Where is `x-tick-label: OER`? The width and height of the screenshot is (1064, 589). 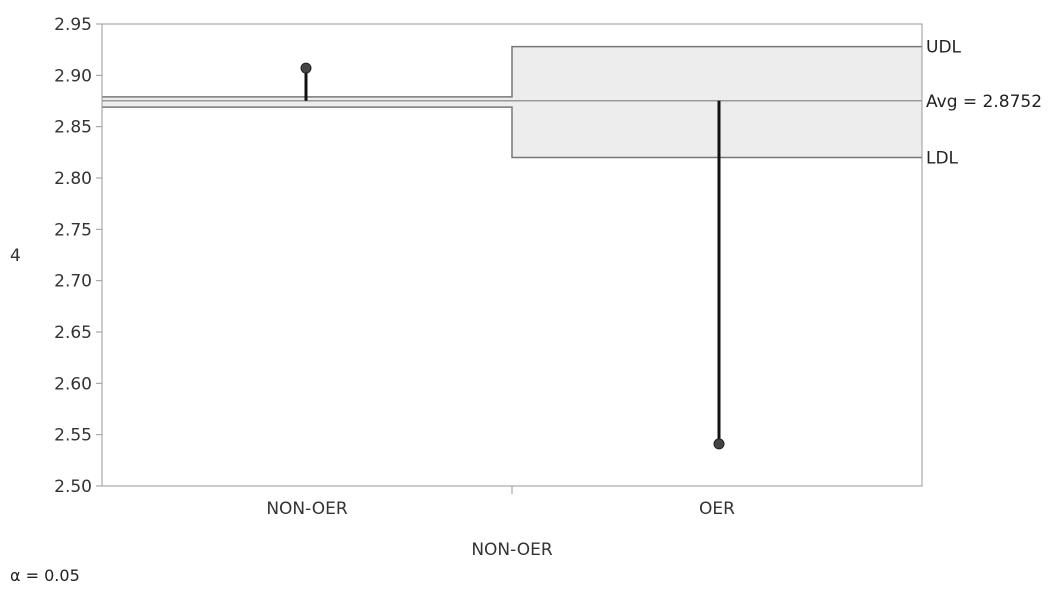
x-tick-label: OER is located at coordinates (717, 509).